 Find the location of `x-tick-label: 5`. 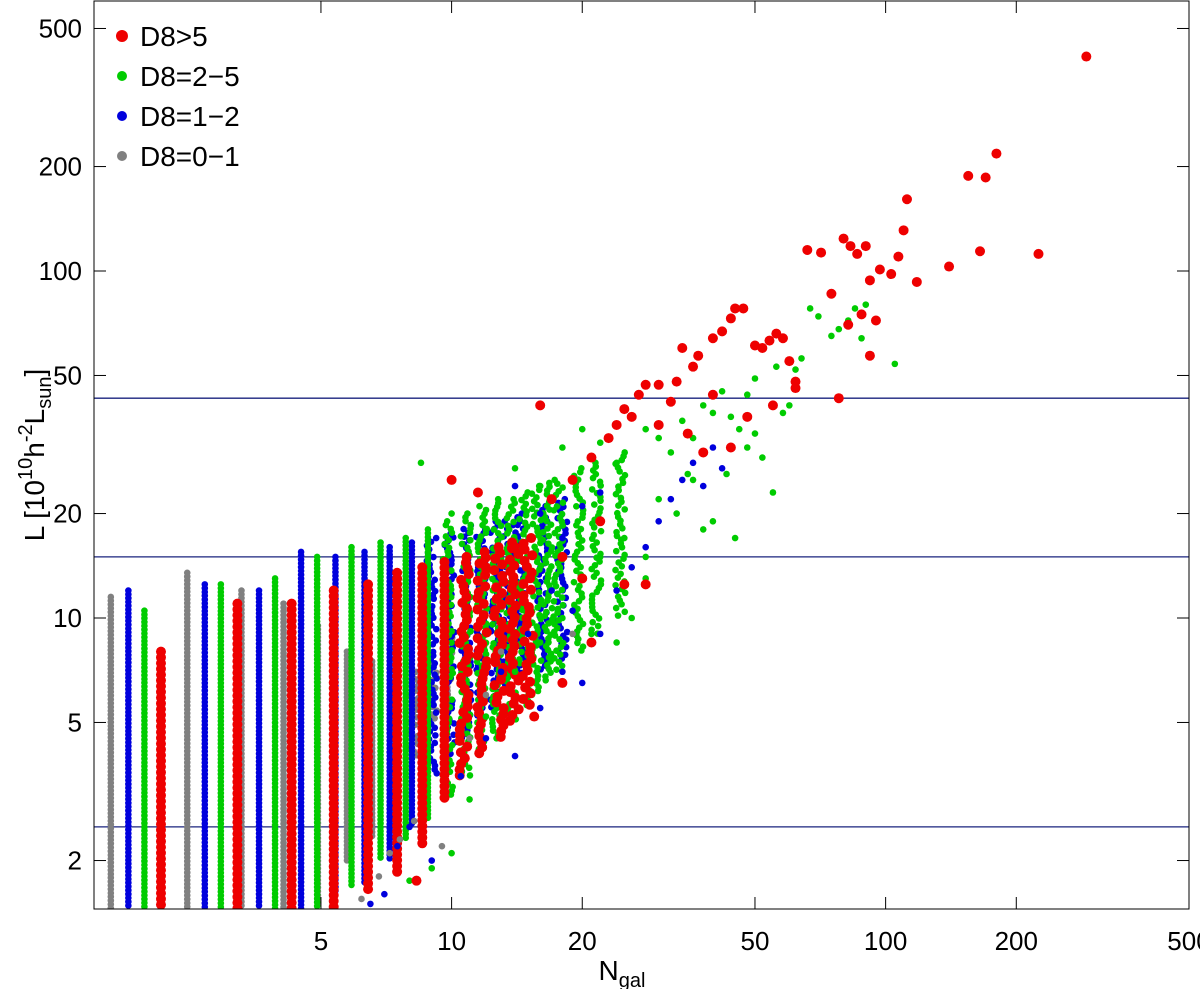

x-tick-label: 5 is located at coordinates (321, 941).